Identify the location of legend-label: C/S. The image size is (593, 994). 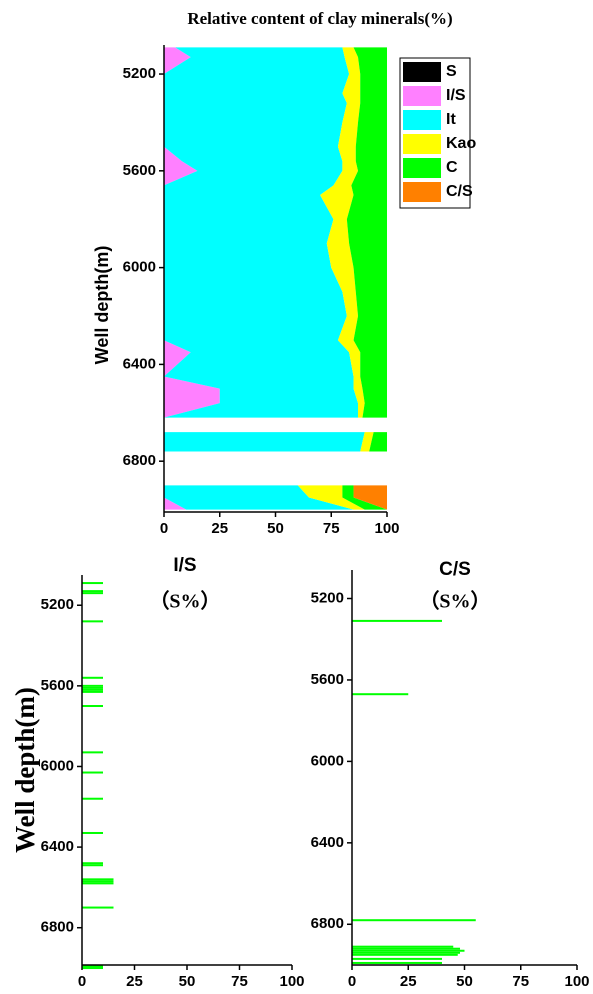
(459, 191).